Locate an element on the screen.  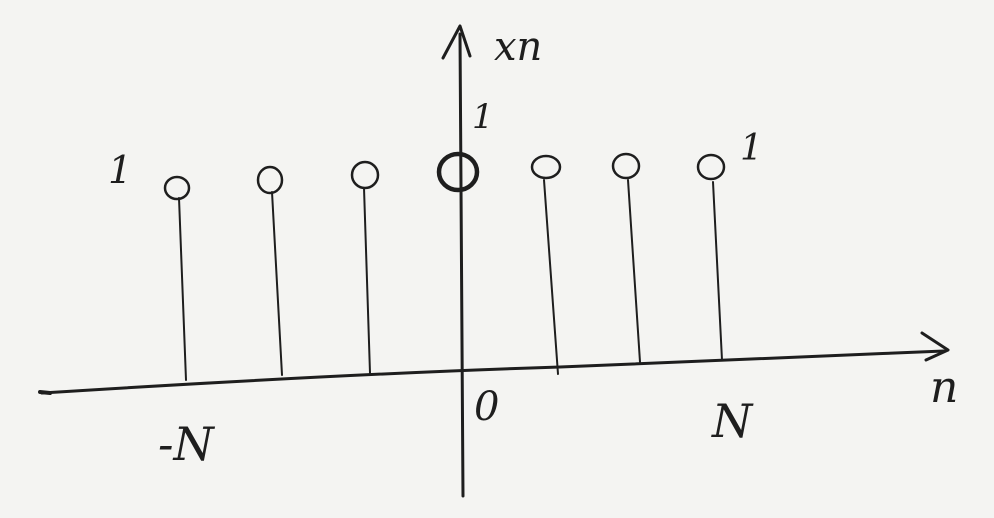
value-label-center: 1 is located at coordinates (483, 117).